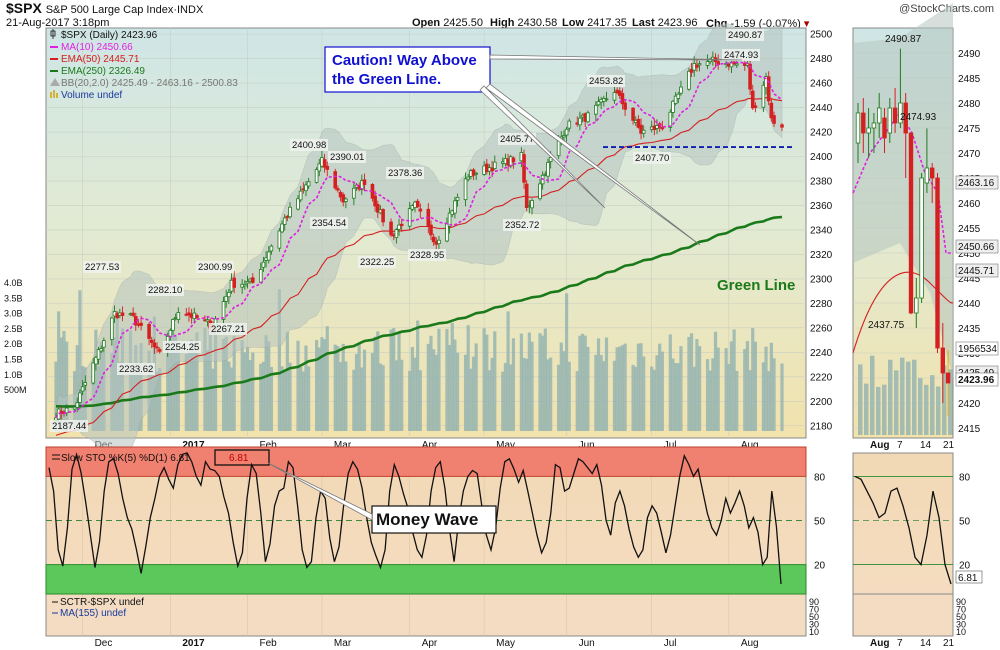 Image resolution: width=1000 pixels, height=650 pixels. Describe the element at coordinates (821, 255) in the screenshot. I see `price-axis-tick: 2320` at that location.